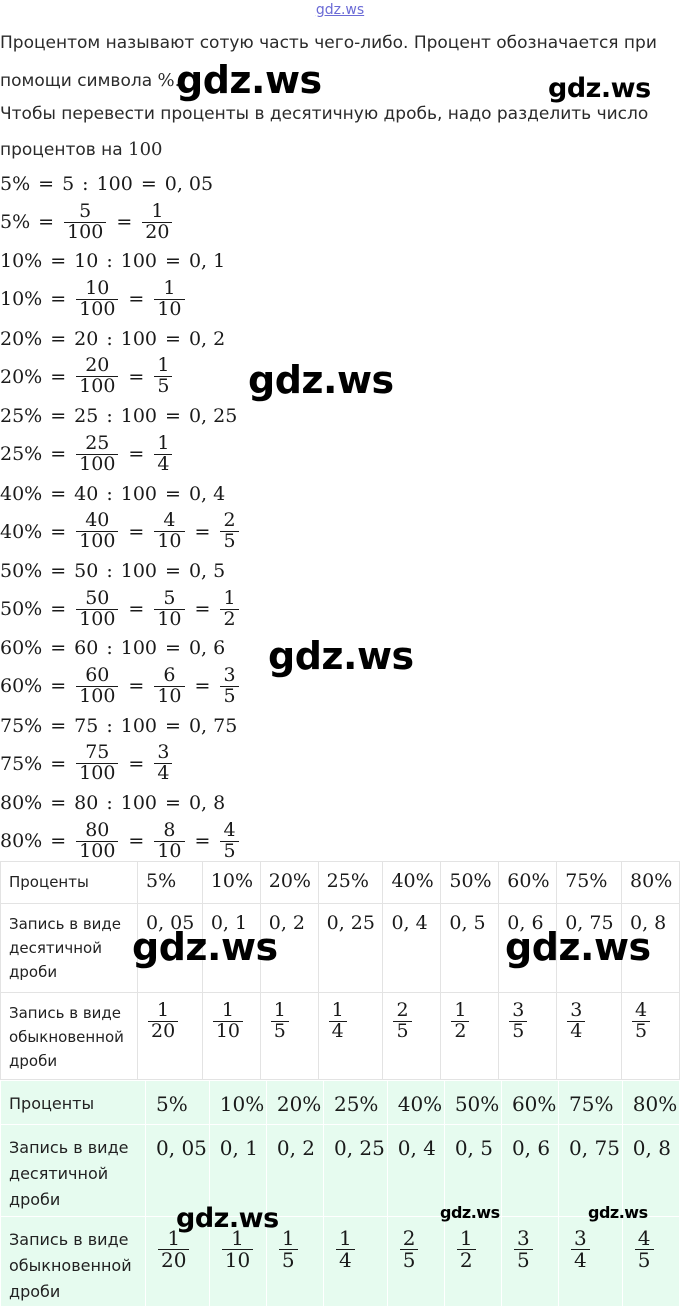 This screenshot has width=680, height=1307. Describe the element at coordinates (86, 803) in the screenshot. I see `dividend: 80` at that location.